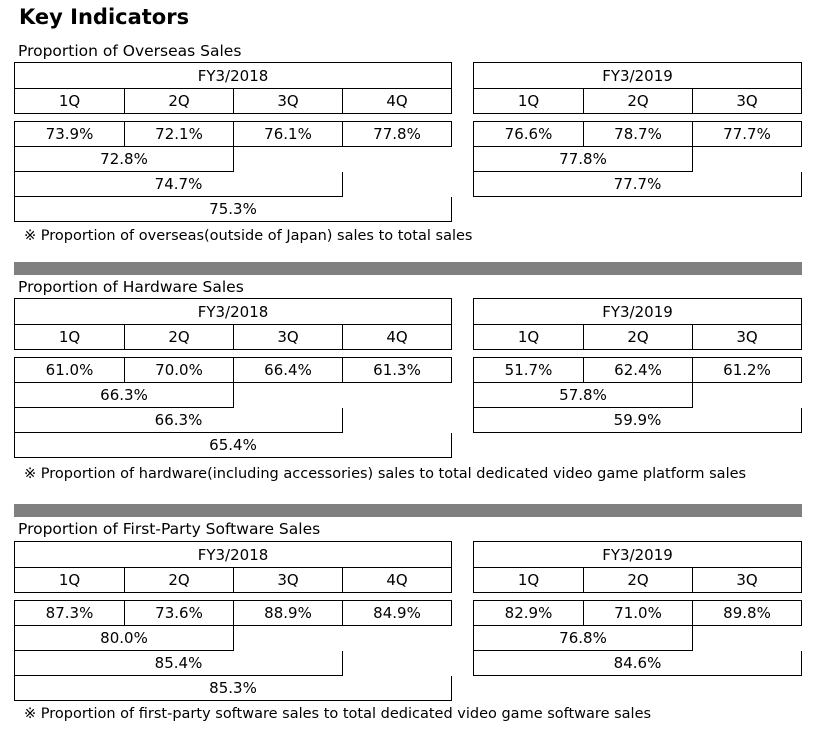 This screenshot has width=818, height=732. I want to click on quarter-value: 71.0%, so click(638, 613).